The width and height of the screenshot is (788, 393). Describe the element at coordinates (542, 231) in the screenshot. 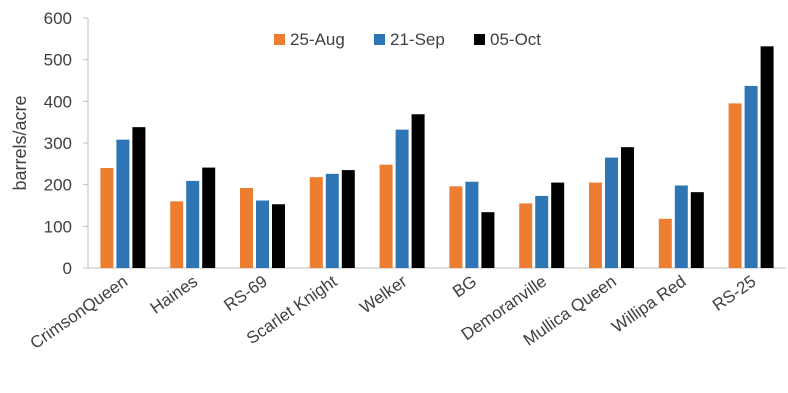

I see `bar-21-Sep-Demoranville` at that location.